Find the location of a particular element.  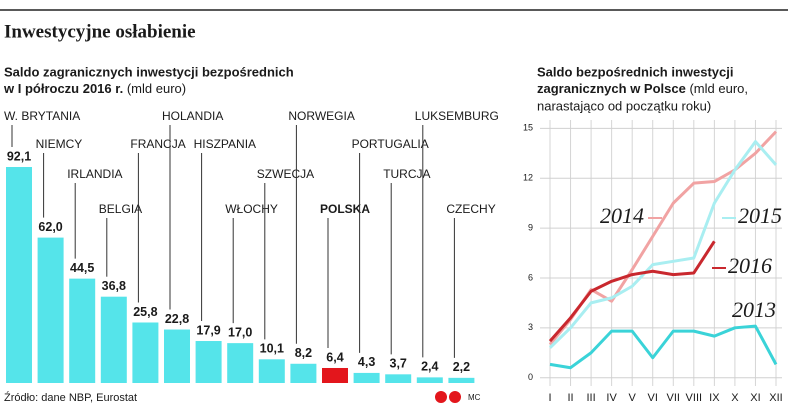

y-tick-label: 0 is located at coordinates (530, 377).